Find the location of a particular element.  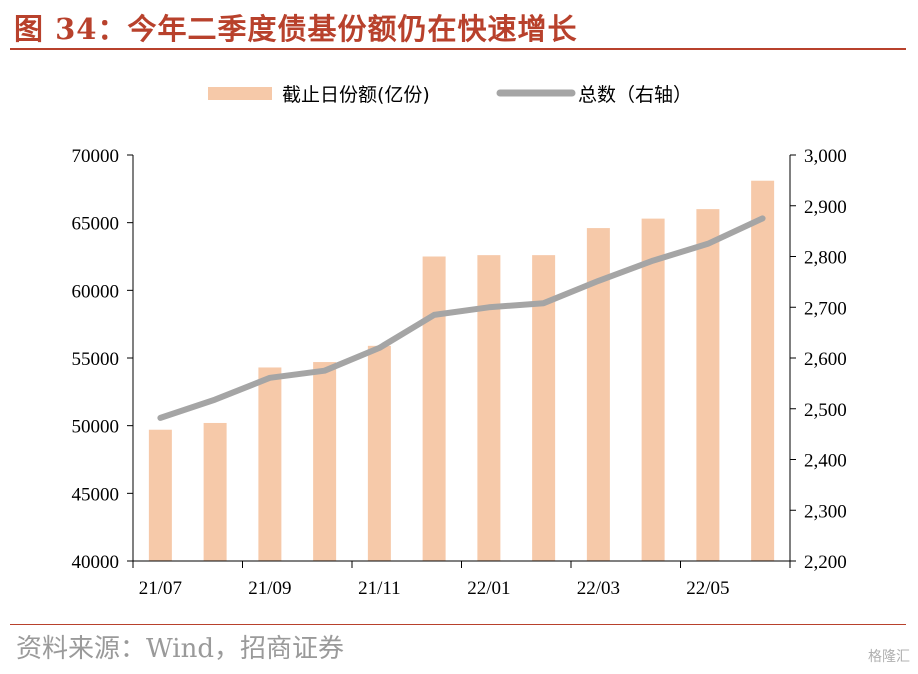

x-tick-label: 22/03 is located at coordinates (598, 588).